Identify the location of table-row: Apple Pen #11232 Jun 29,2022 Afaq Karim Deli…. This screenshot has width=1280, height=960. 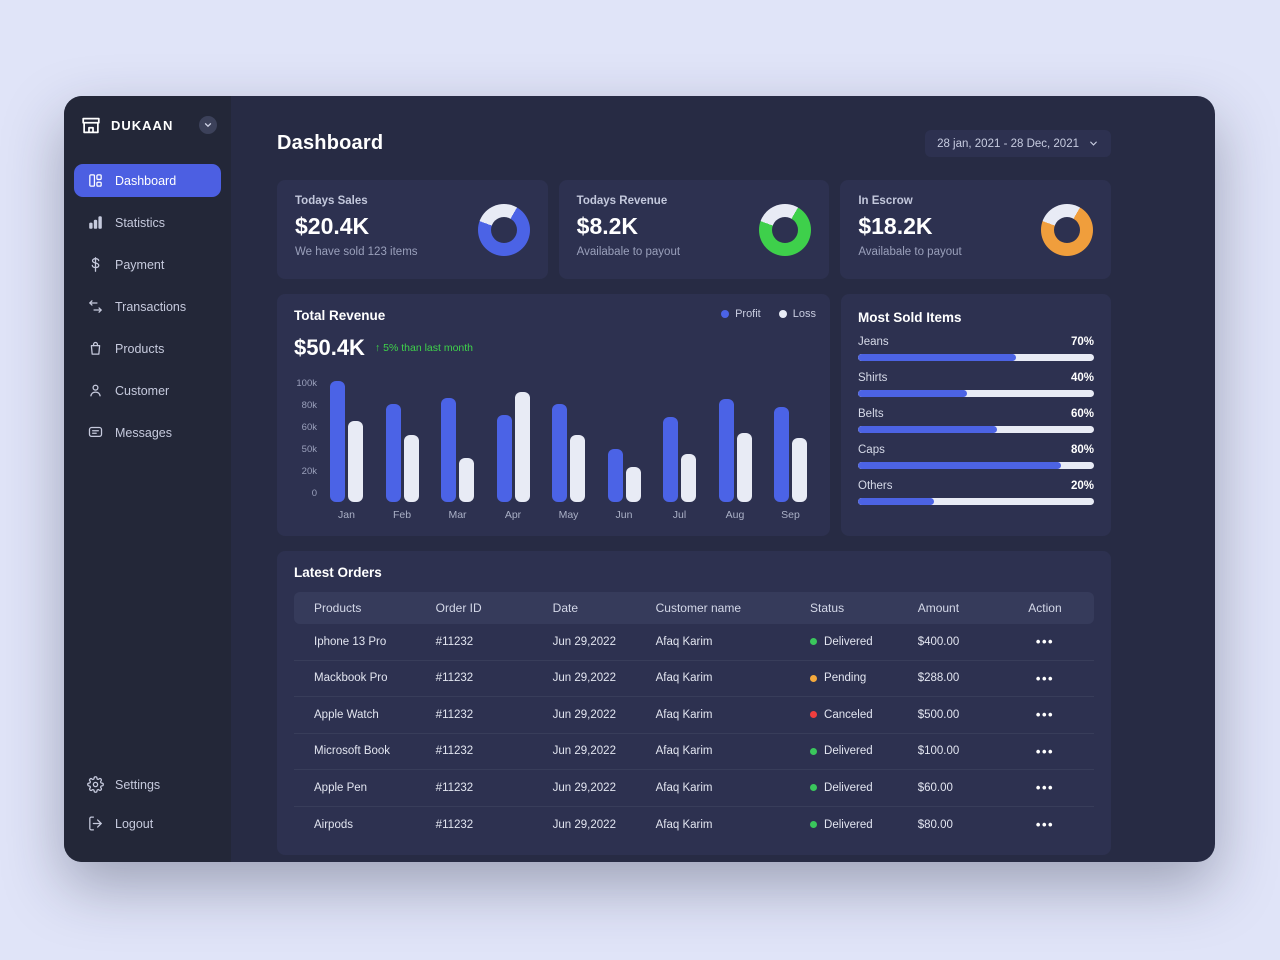
(694, 788).